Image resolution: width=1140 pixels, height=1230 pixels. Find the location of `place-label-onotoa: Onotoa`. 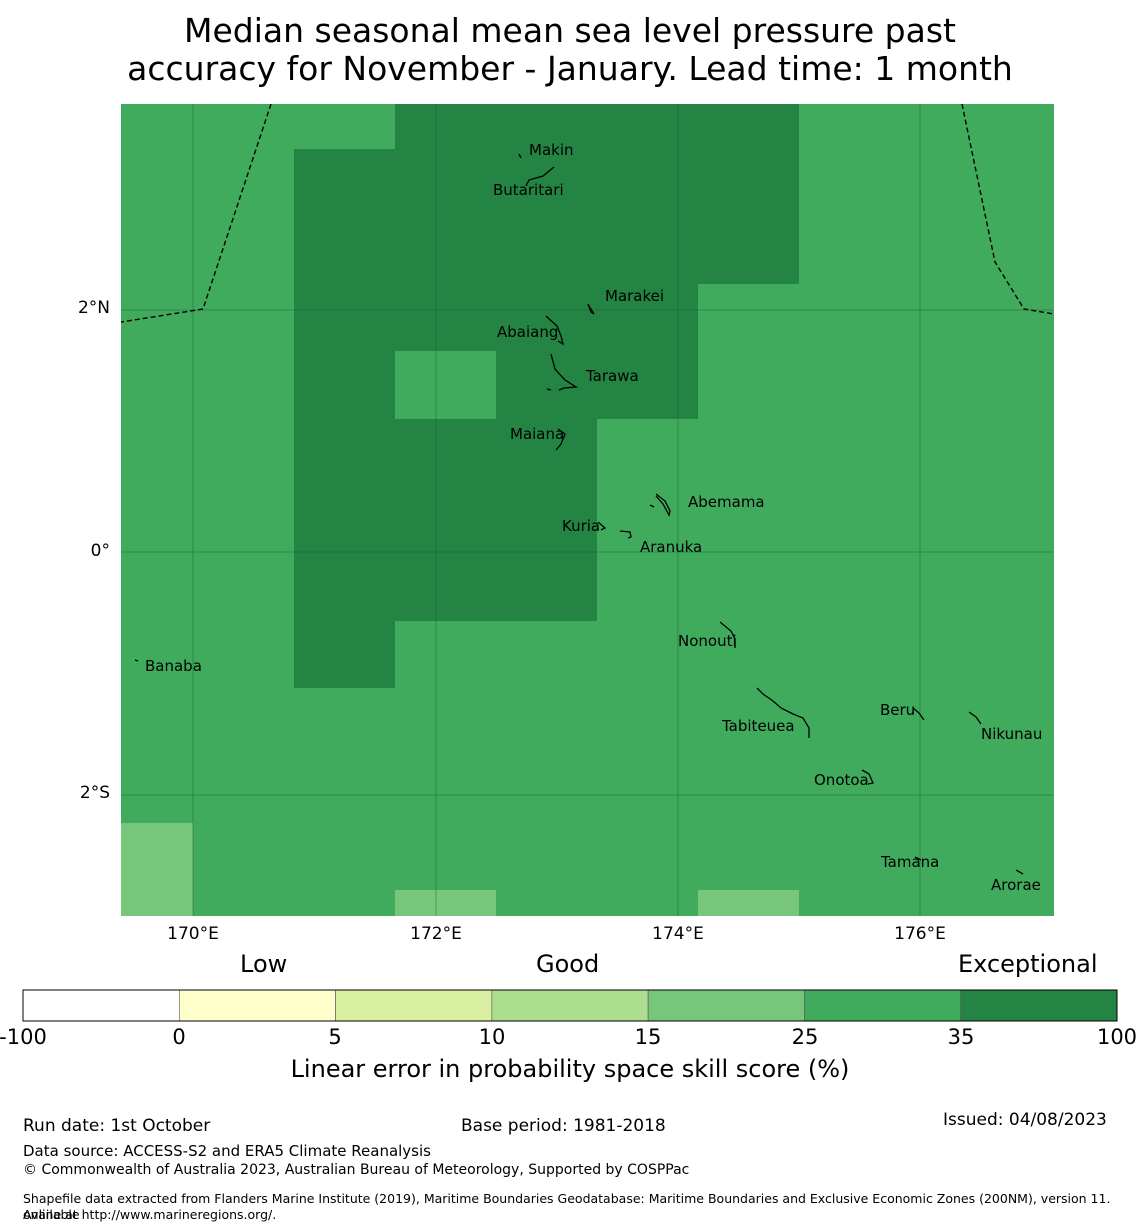

place-label-onotoa: Onotoa is located at coordinates (841, 780).